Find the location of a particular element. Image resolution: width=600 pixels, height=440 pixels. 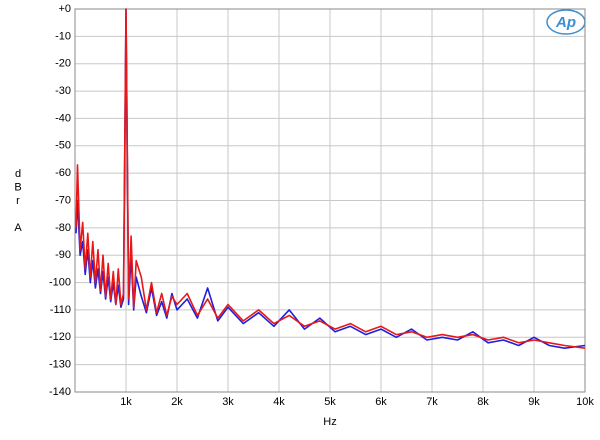

y-tick-label: +0 is located at coordinates (64, 9).